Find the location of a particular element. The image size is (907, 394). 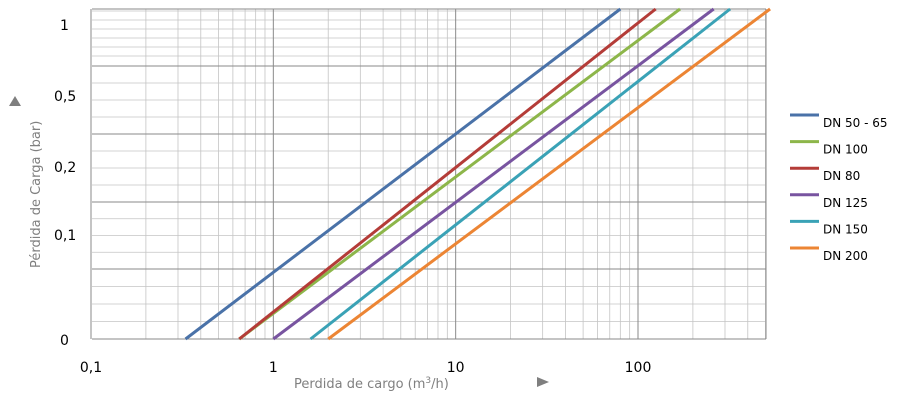

y-axis-title: Pérdida de Carga (bar) is located at coordinates (36, 194).